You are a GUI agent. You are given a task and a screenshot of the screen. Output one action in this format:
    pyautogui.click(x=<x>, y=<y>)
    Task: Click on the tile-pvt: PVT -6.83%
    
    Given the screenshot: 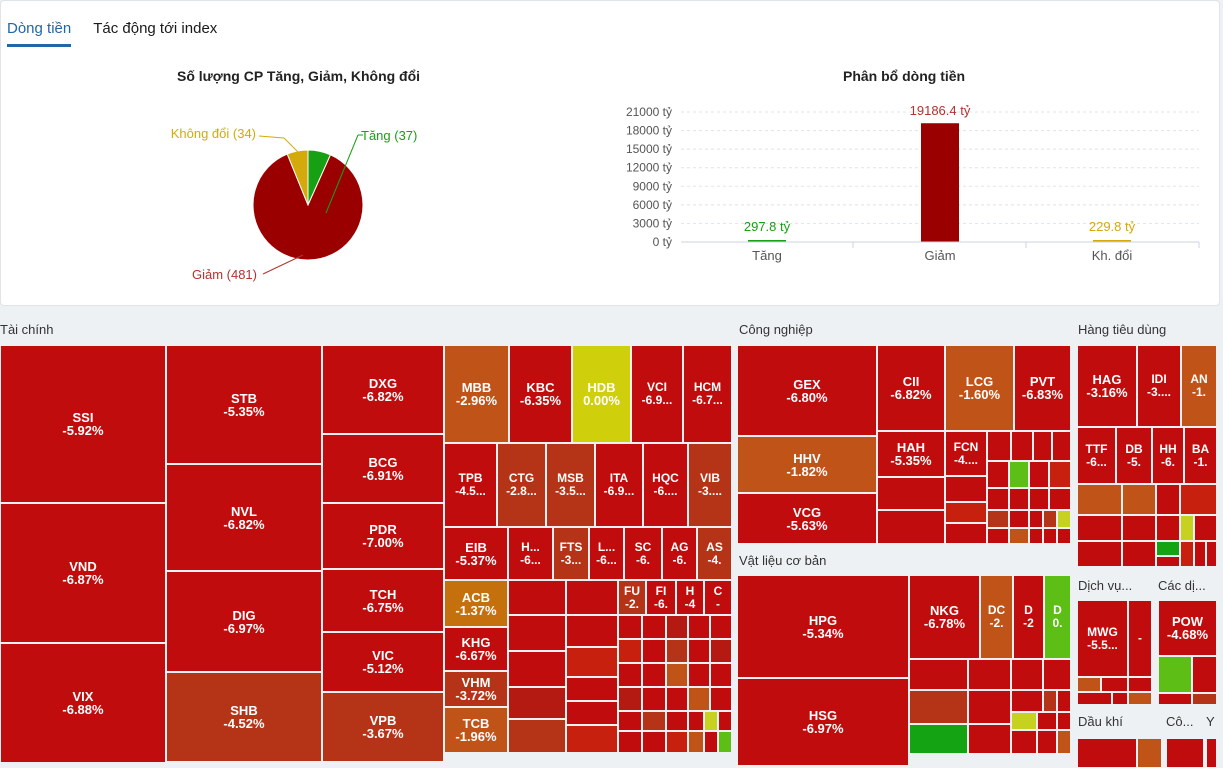 What is the action you would take?
    pyautogui.click(x=1042, y=388)
    